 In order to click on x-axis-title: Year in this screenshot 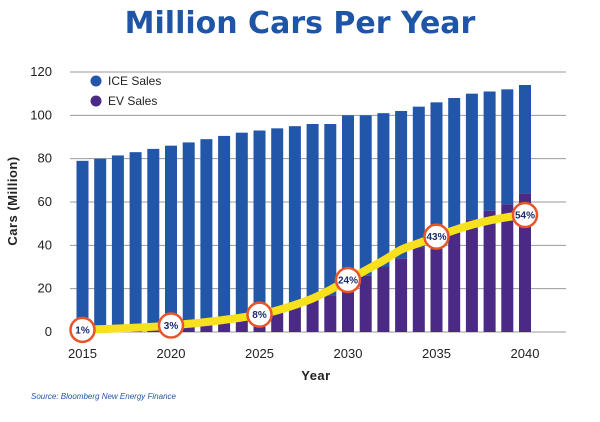, I will do `click(315, 375)`.